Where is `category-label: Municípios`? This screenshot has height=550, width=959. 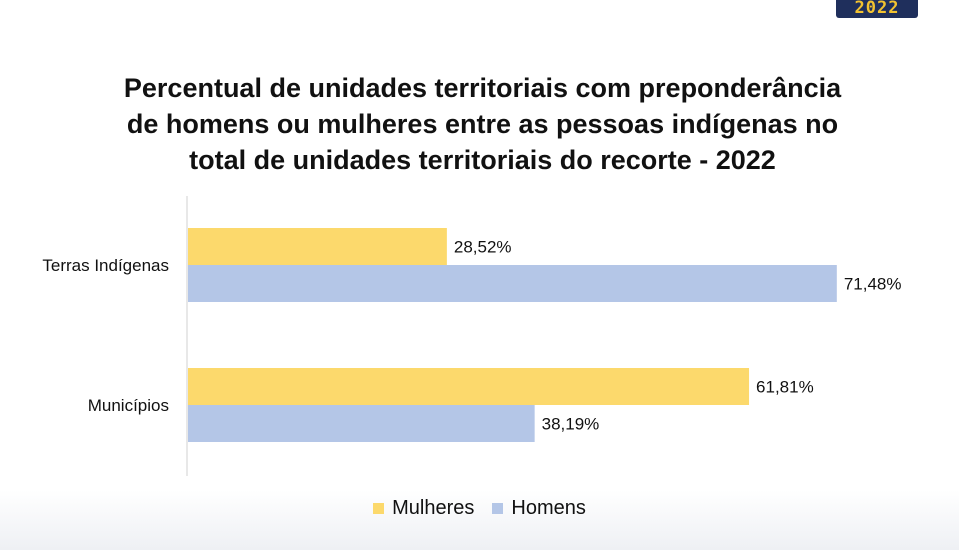 category-label: Municípios is located at coordinates (128, 405).